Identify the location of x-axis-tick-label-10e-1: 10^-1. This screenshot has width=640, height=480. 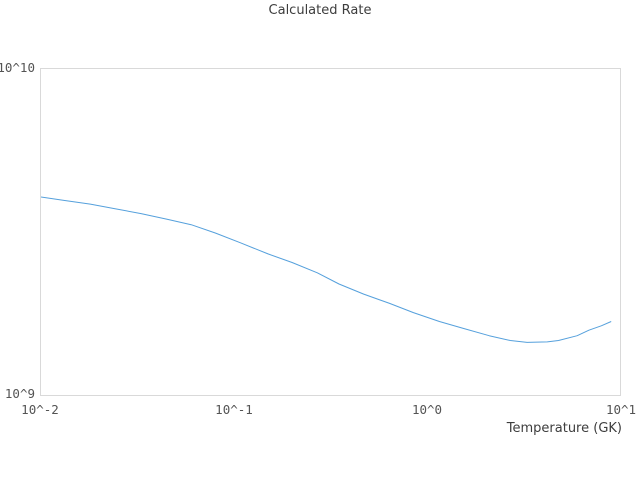
(234, 409).